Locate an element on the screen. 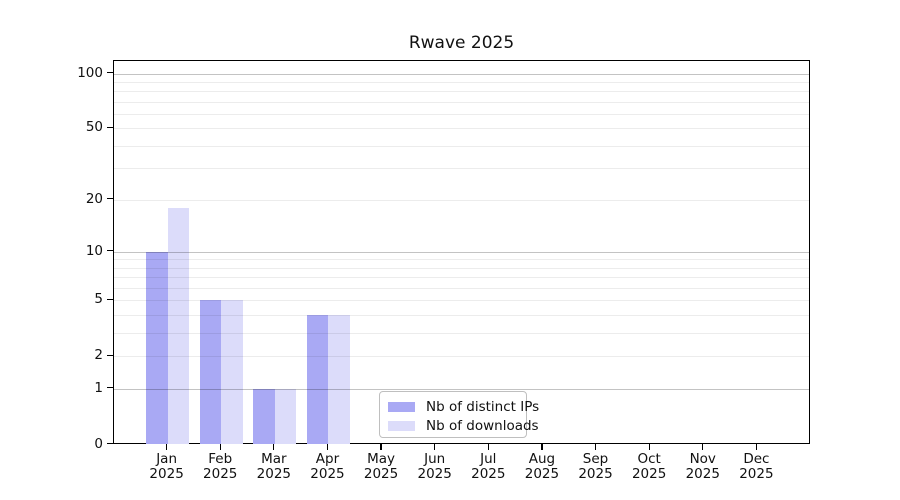 The image size is (900, 500). x-tick-label-feb: Feb 2025 is located at coordinates (220, 466).